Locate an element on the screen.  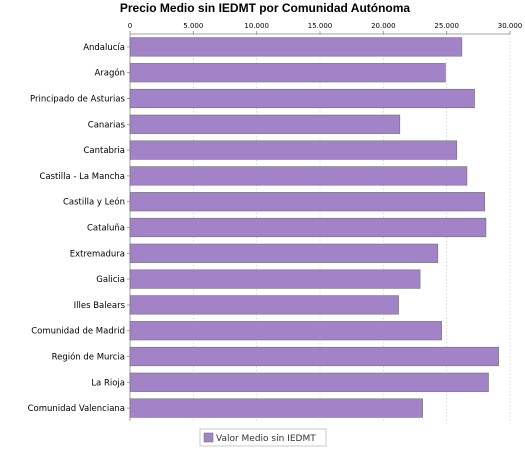
category-label: Cantabria is located at coordinates (104, 151).